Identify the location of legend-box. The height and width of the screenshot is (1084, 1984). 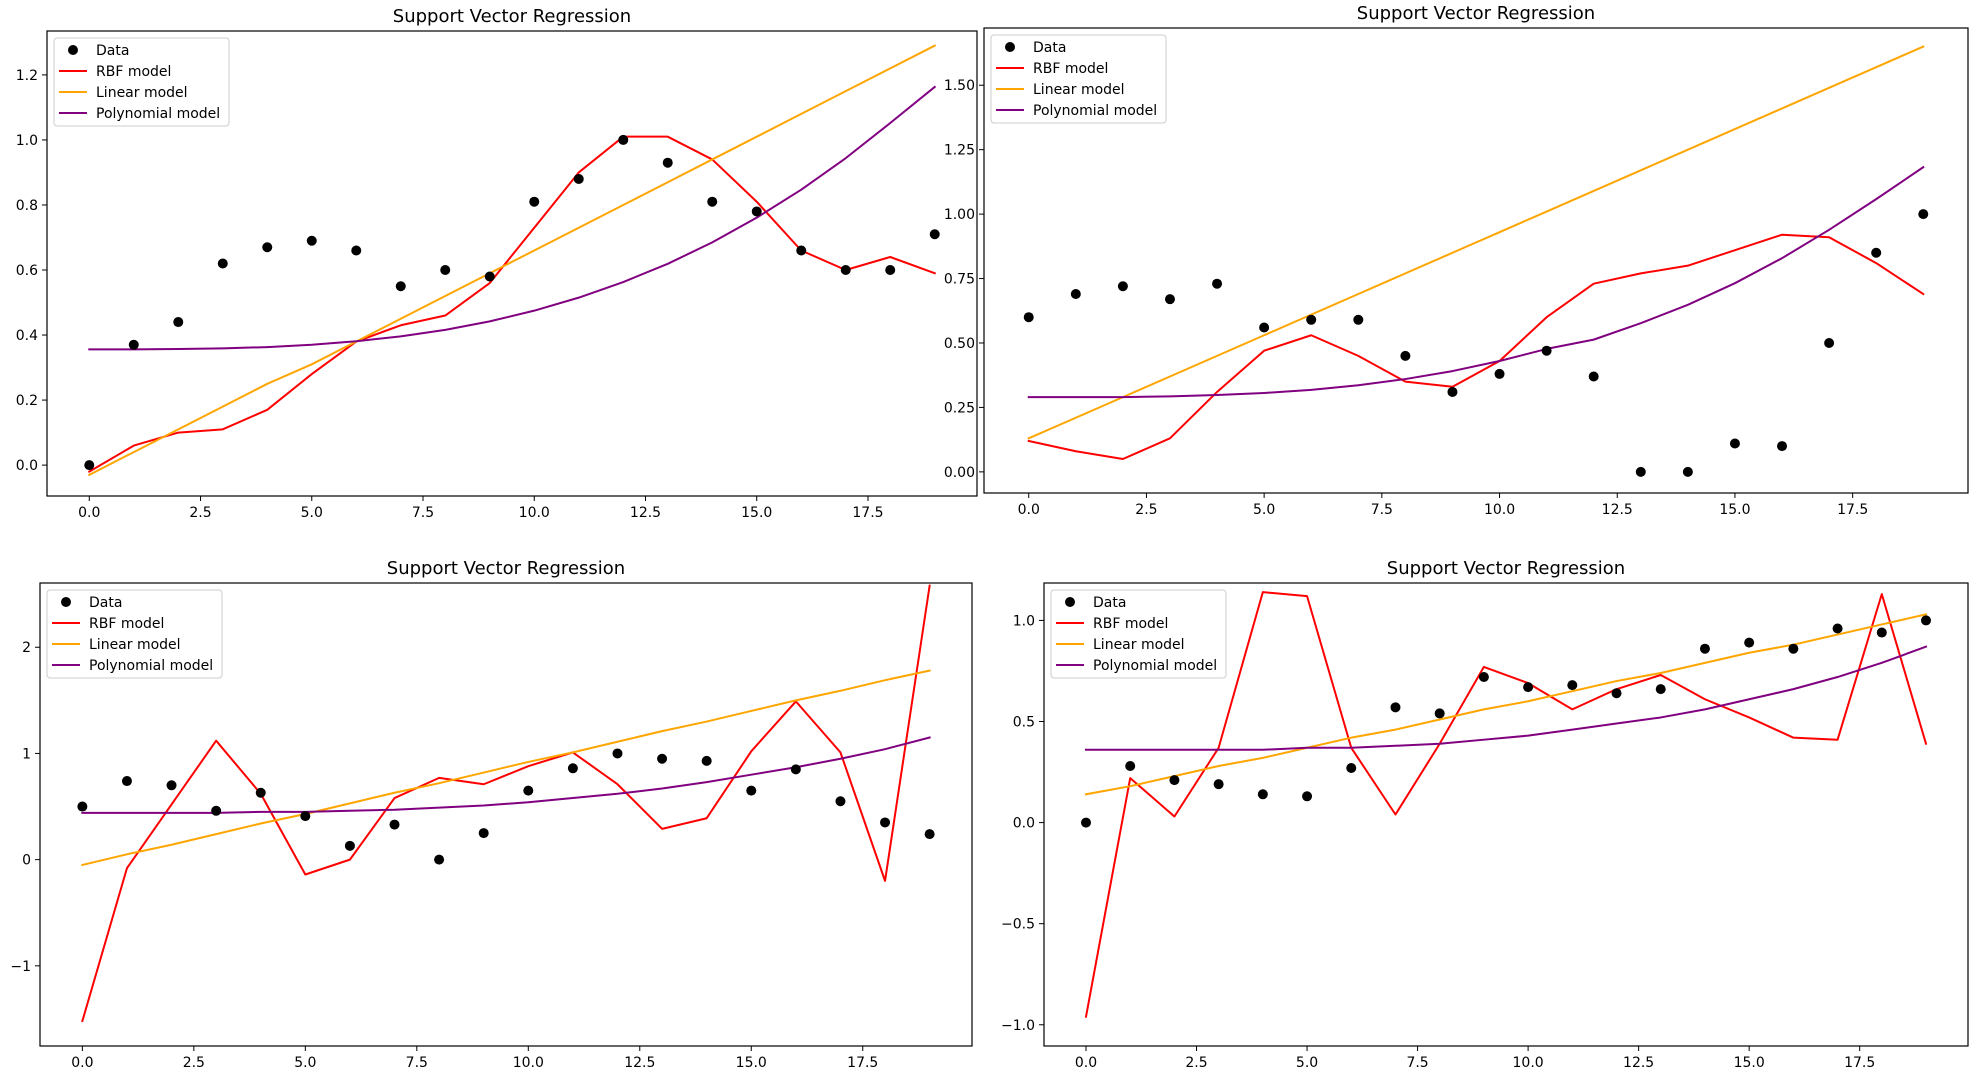
(134, 634).